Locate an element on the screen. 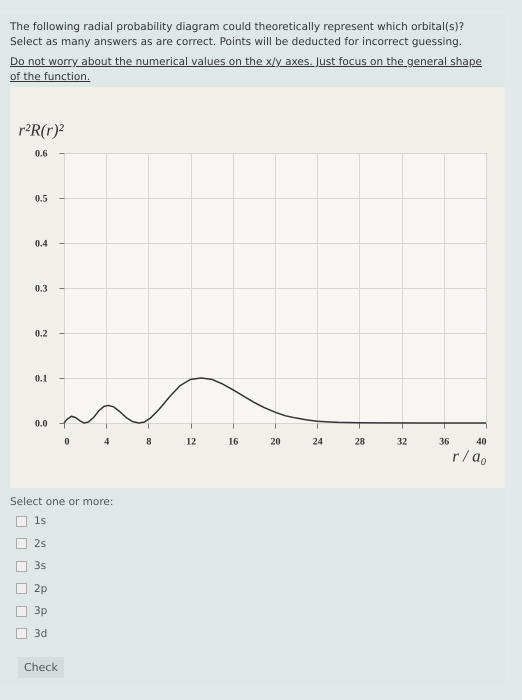  x-tick-label: 28 is located at coordinates (359, 442).